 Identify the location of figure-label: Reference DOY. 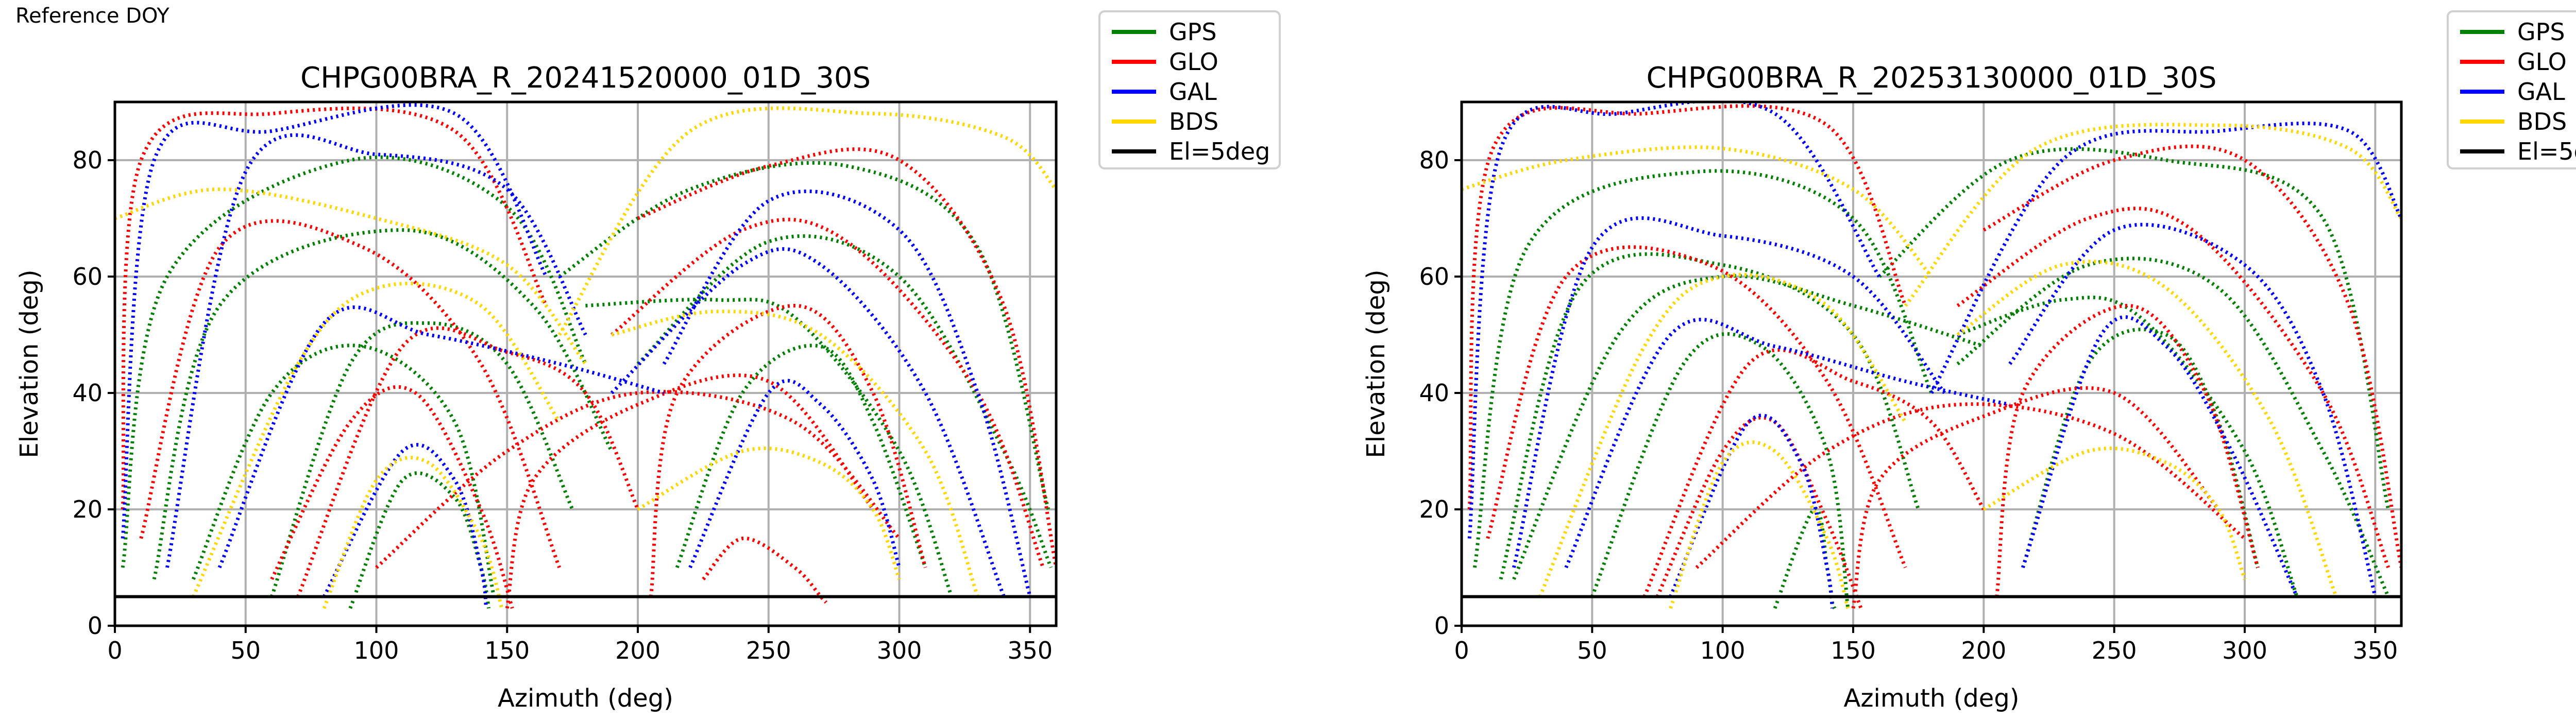
(92, 16).